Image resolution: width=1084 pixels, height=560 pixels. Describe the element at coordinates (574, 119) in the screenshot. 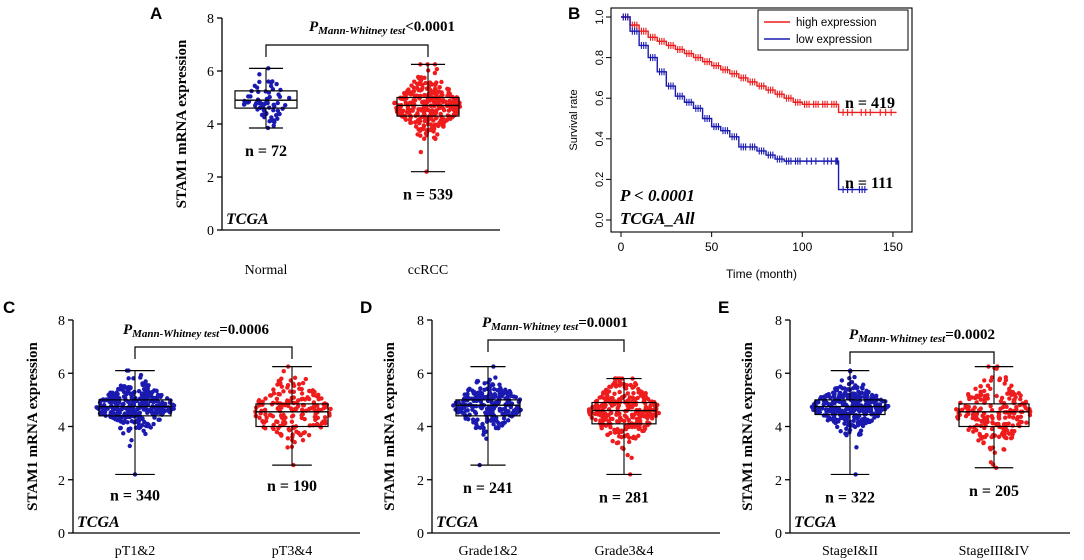

I see `y-axis-label: Survival rate` at that location.